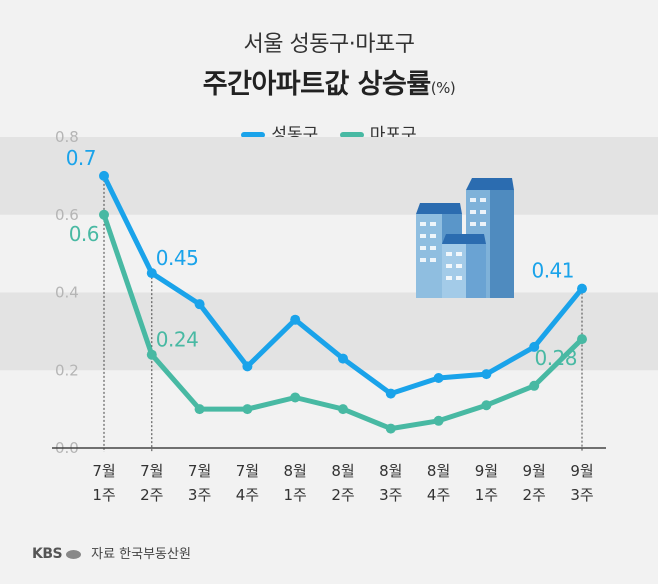  I want to click on legend-swatch-seongdong, so click(253, 135).